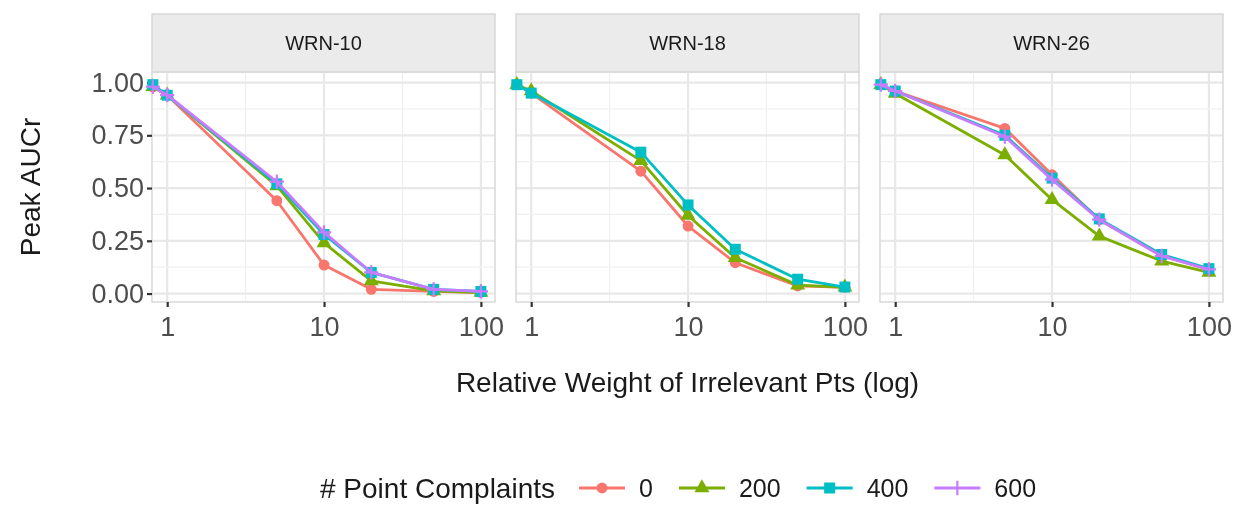  What do you see at coordinates (1051, 43) in the screenshot?
I see `chart-title: WRN-26` at bounding box center [1051, 43].